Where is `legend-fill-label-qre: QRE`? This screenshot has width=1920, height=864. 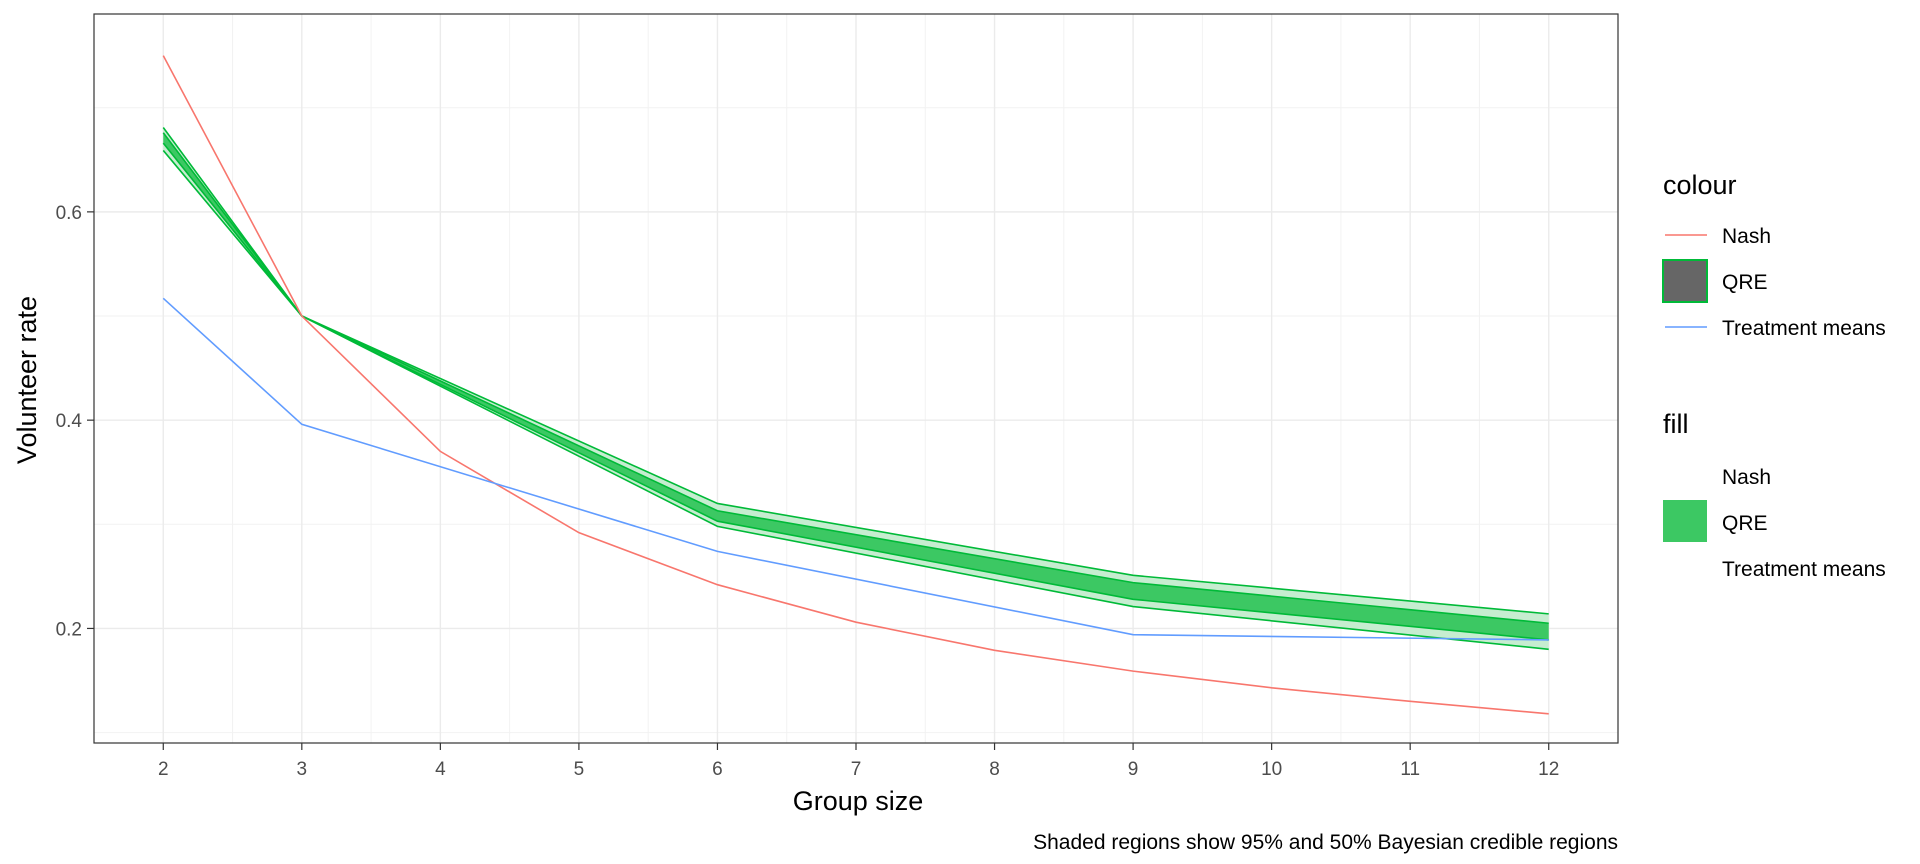 legend-fill-label-qre: QRE is located at coordinates (1745, 523).